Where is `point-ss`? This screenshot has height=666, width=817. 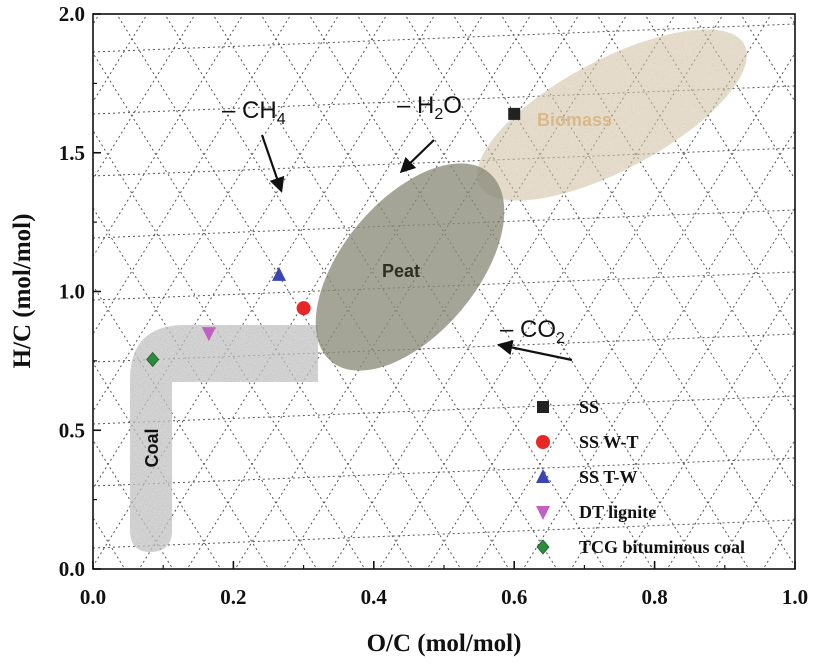
point-ss is located at coordinates (514, 113).